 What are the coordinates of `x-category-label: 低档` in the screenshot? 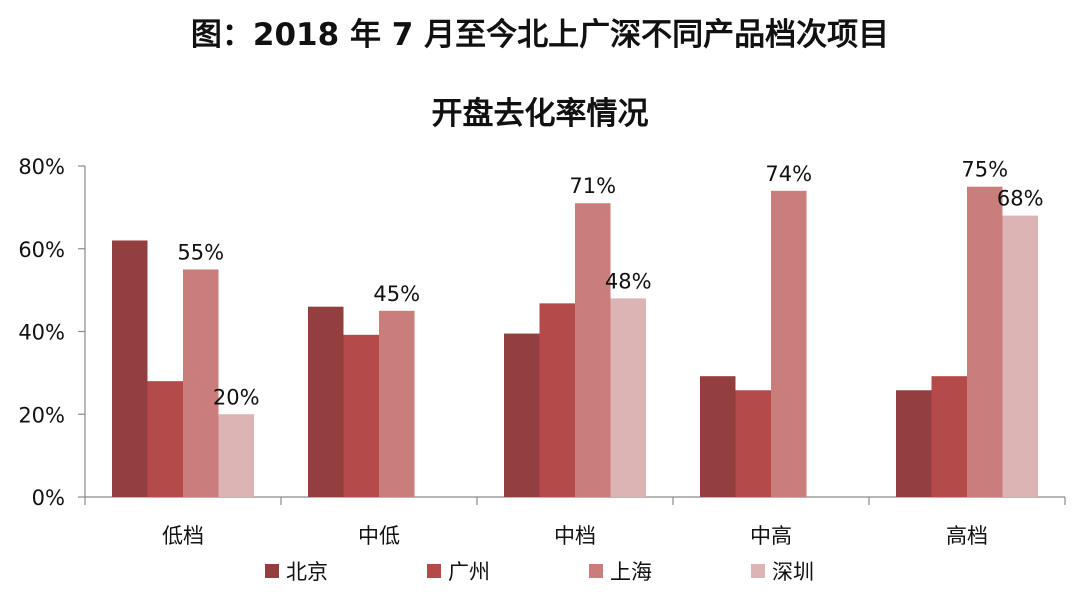 It's located at (183, 536).